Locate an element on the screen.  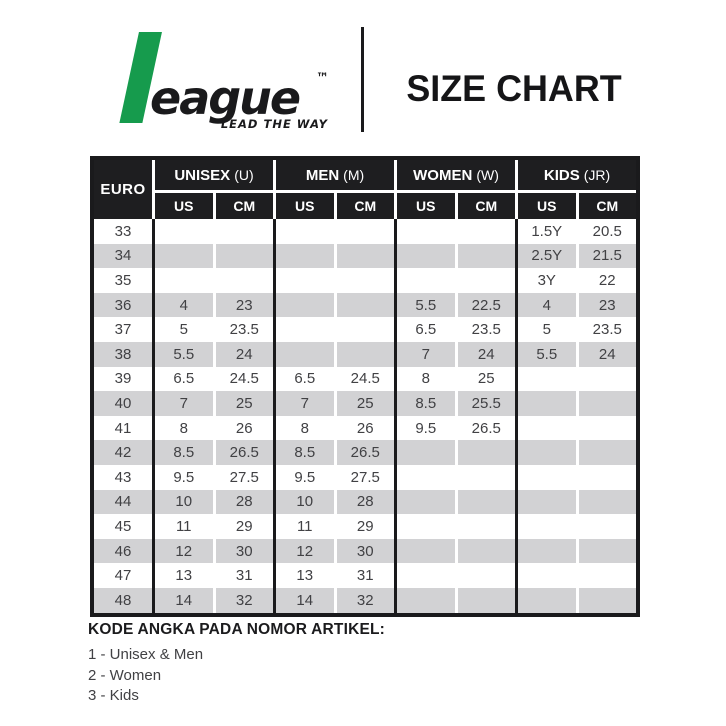
size-cell: 11 is located at coordinates (303, 526).